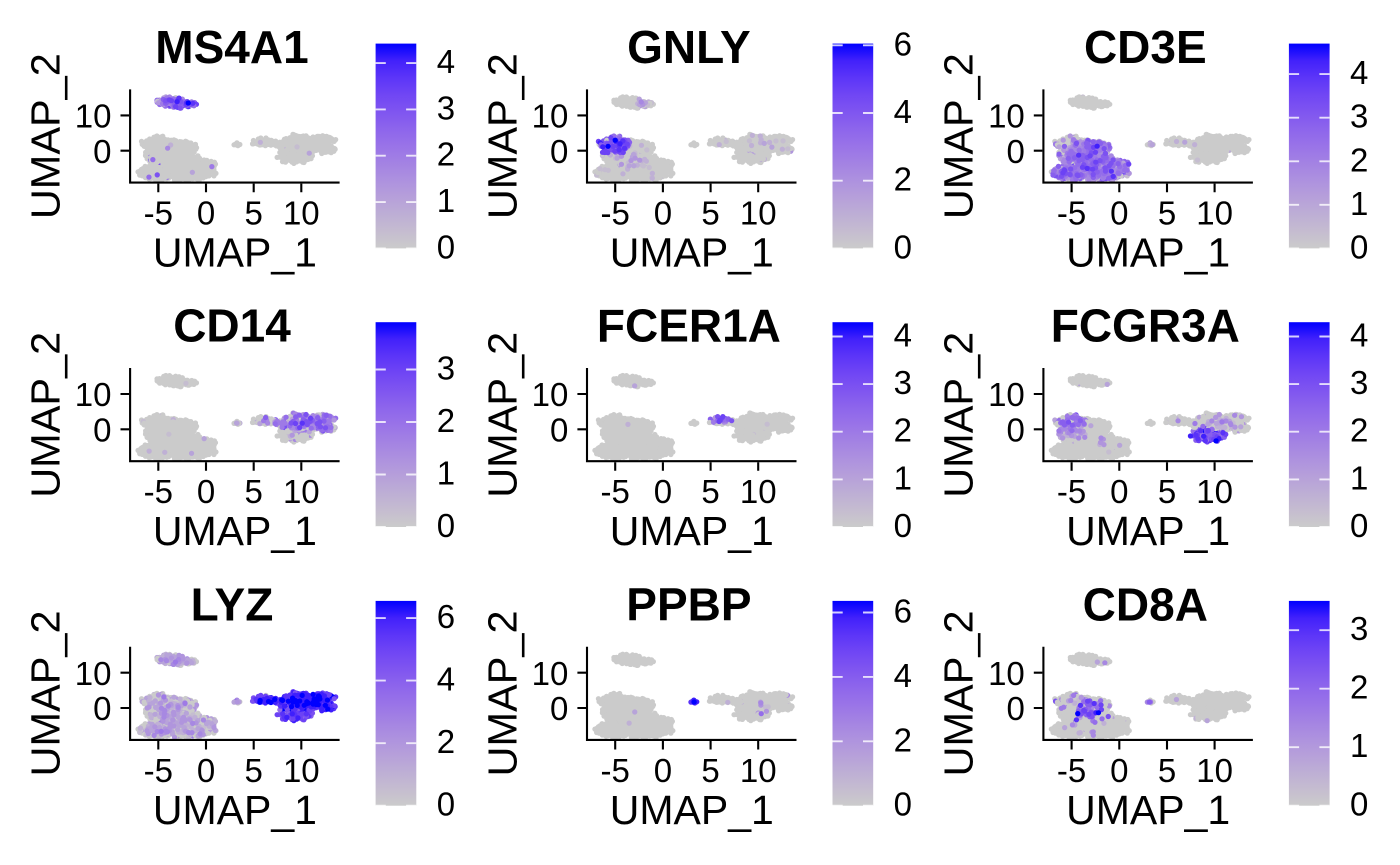 The image size is (1400, 865). What do you see at coordinates (1145, 604) in the screenshot?
I see `svg-text: CD8A` at bounding box center [1145, 604].